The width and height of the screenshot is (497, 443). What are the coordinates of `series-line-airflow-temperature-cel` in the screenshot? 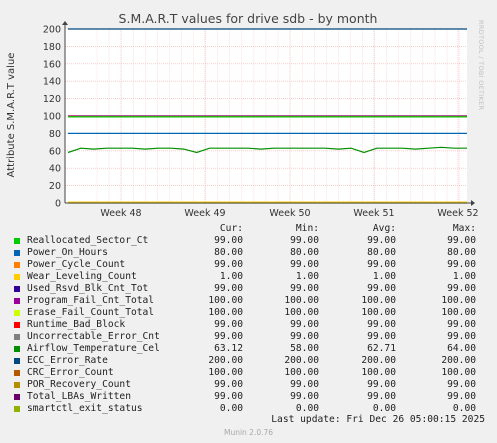 It's located at (267, 150).